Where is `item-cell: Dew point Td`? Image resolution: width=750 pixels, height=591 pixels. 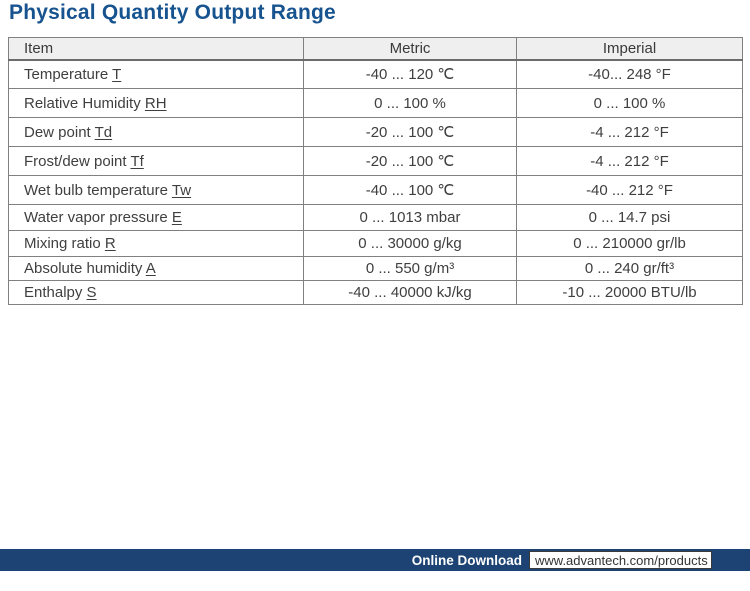
item-cell: Dew point Td is located at coordinates (156, 132).